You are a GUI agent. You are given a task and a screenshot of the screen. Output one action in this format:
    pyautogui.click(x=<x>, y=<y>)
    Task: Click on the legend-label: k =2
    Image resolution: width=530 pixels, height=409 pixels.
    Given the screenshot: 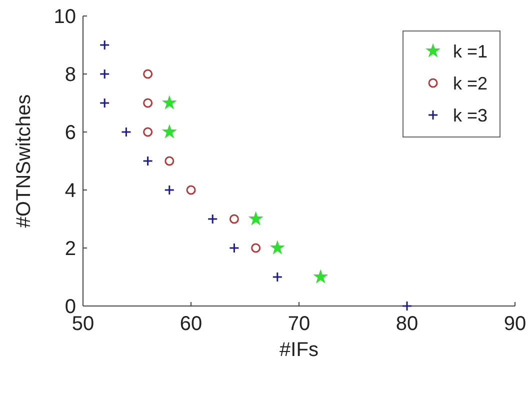 What is the action you would take?
    pyautogui.click(x=470, y=83)
    